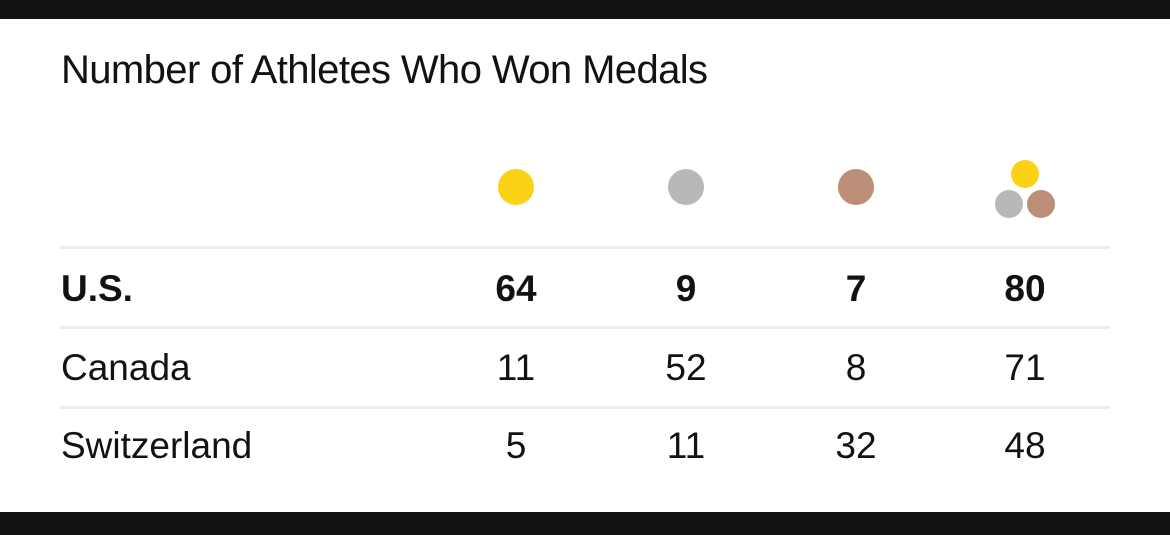  I want to click on cell-canada-gold: 11, so click(516, 367).